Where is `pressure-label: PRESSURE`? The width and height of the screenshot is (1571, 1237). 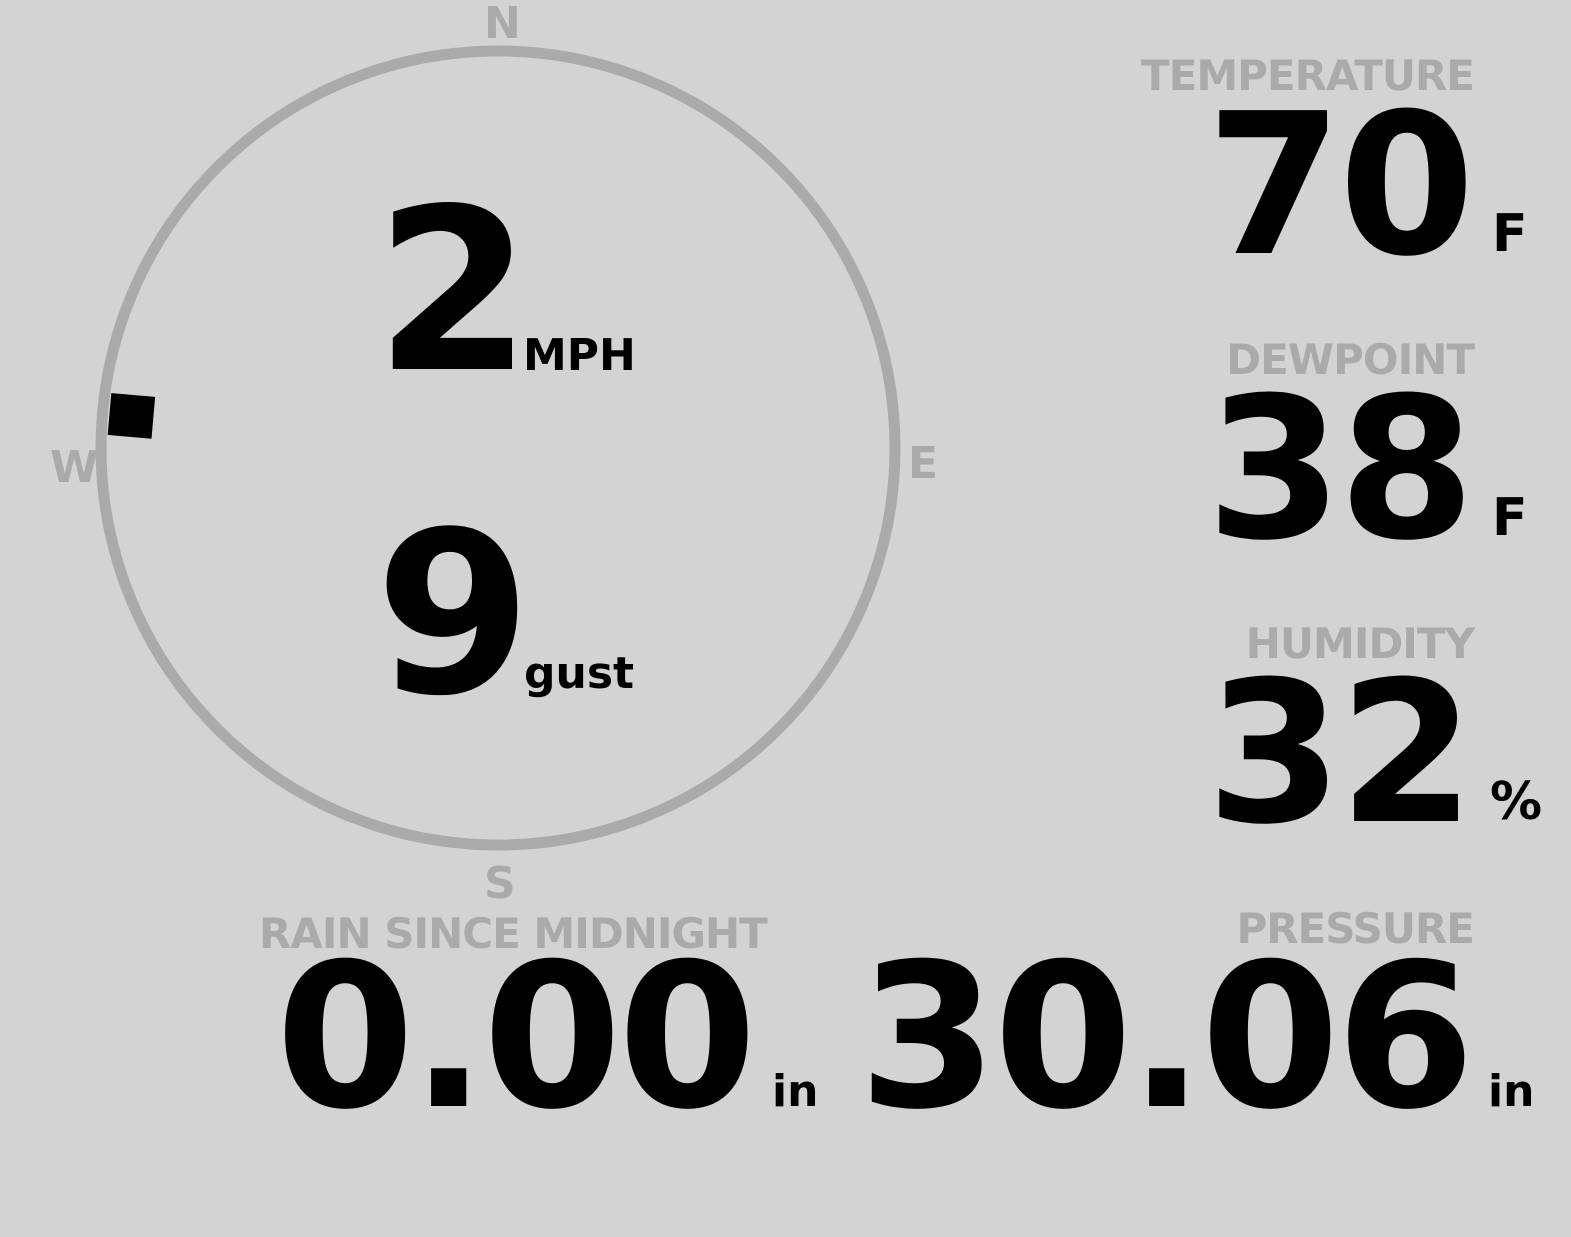 pressure-label: PRESSURE is located at coordinates (1355, 928).